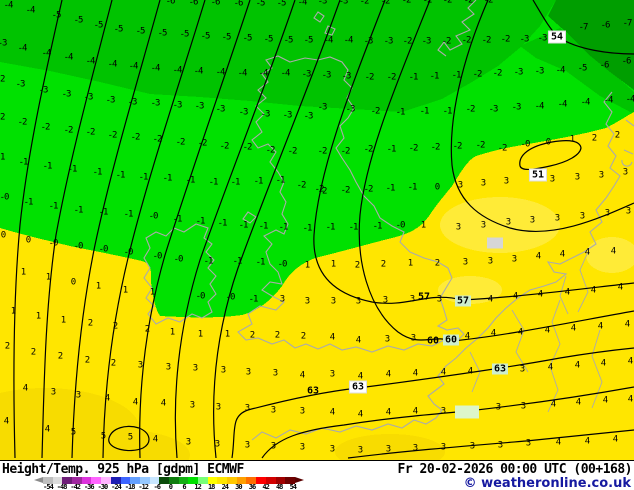  I want to click on scale-tick-label: -6, so click(157, 486).